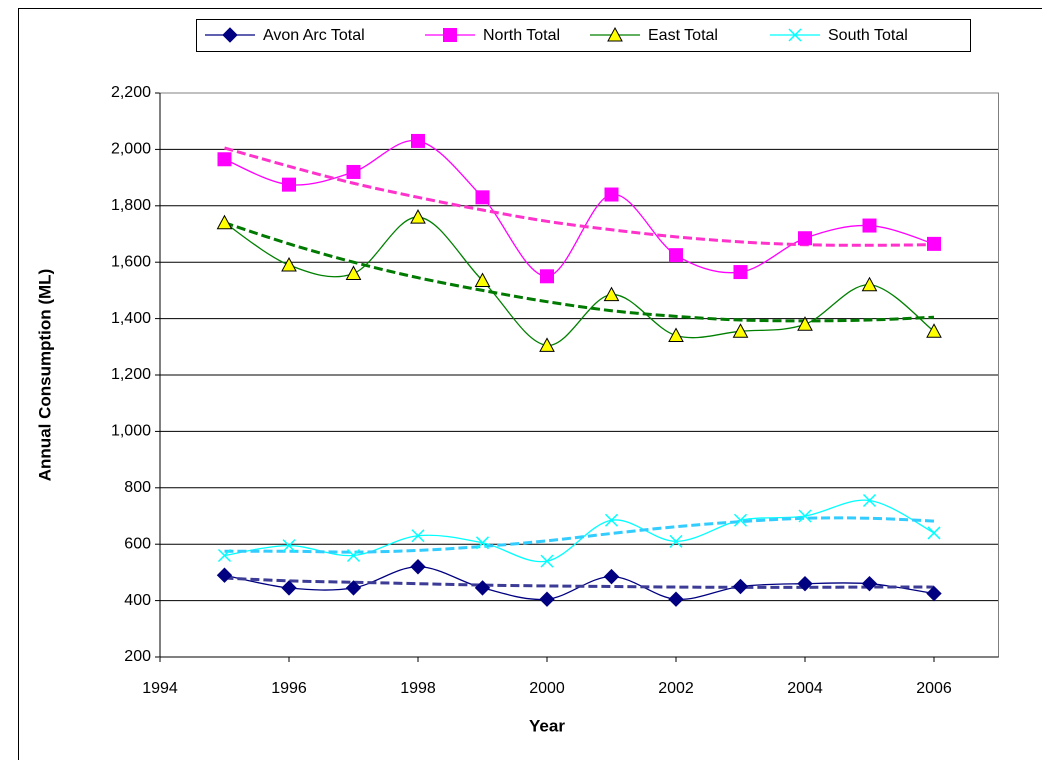  What do you see at coordinates (934, 688) in the screenshot?
I see `x-tick-label: 2006` at bounding box center [934, 688].